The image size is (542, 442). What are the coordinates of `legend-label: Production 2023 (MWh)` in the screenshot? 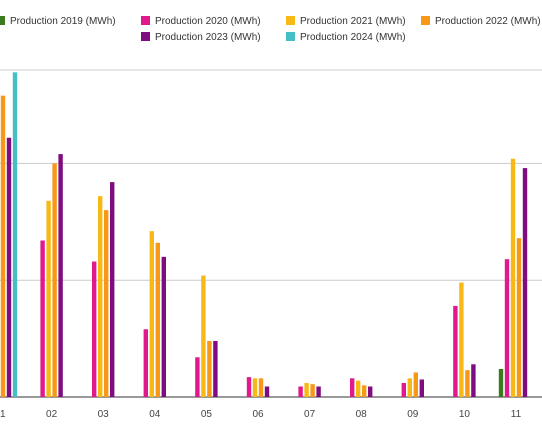 It's located at (208, 37).